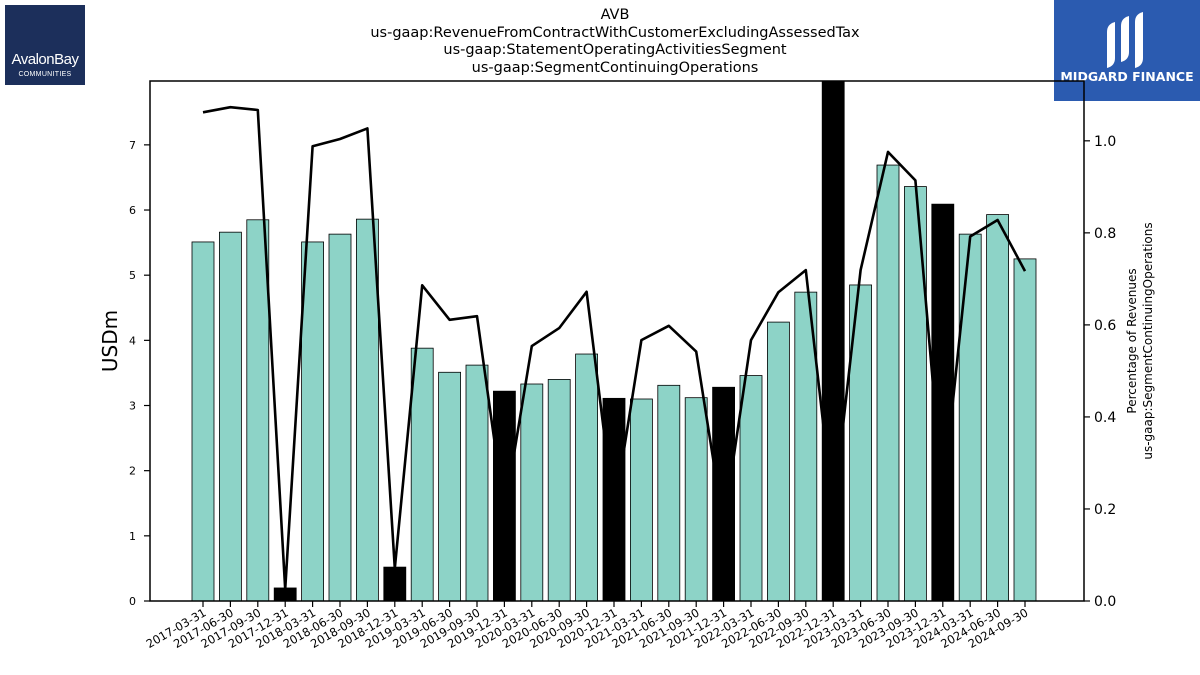 This screenshot has height=675, width=1200. Describe the element at coordinates (139, 373) in the screenshot. I see `left-axis: 0 1 2 3 4 5 6 7` at that location.